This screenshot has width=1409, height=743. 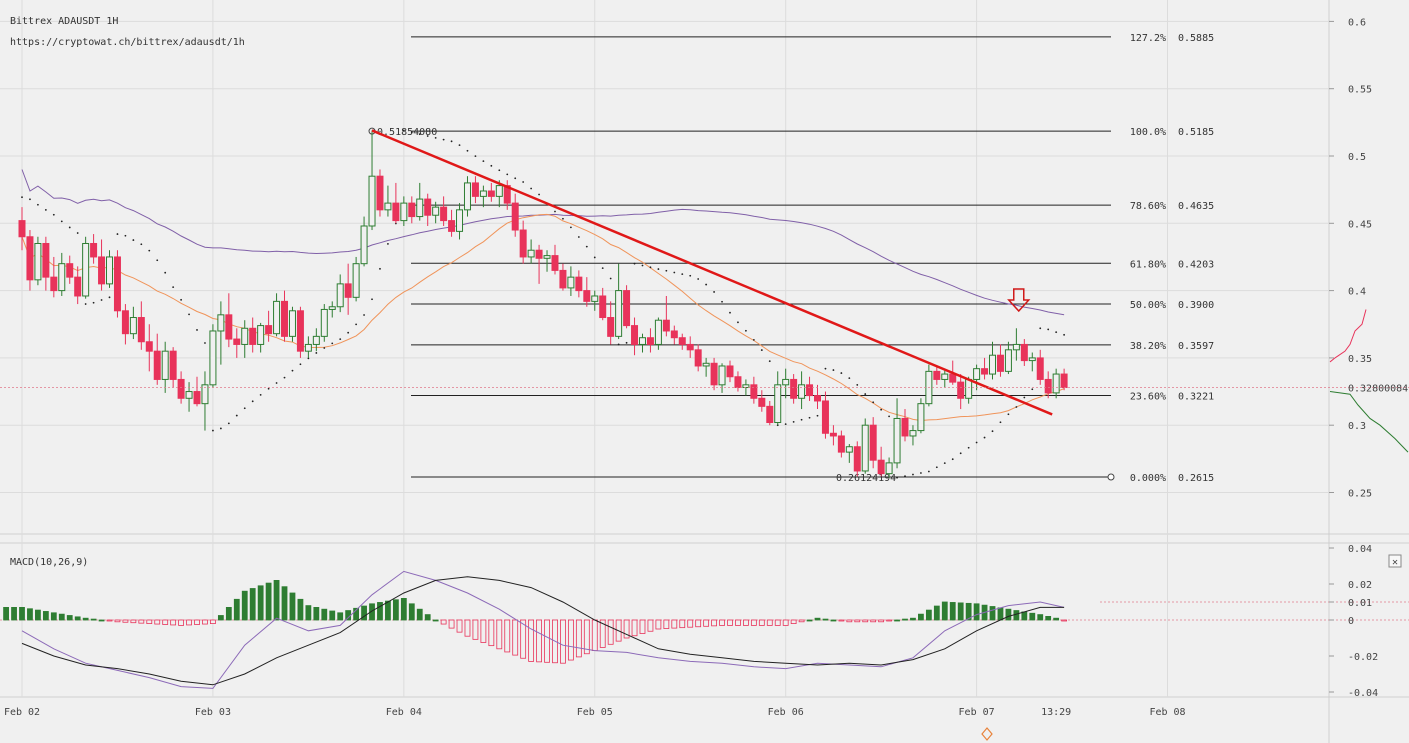 What do you see at coordinates (1111, 477) in the screenshot?
I see `fib-anchor-low` at bounding box center [1111, 477].